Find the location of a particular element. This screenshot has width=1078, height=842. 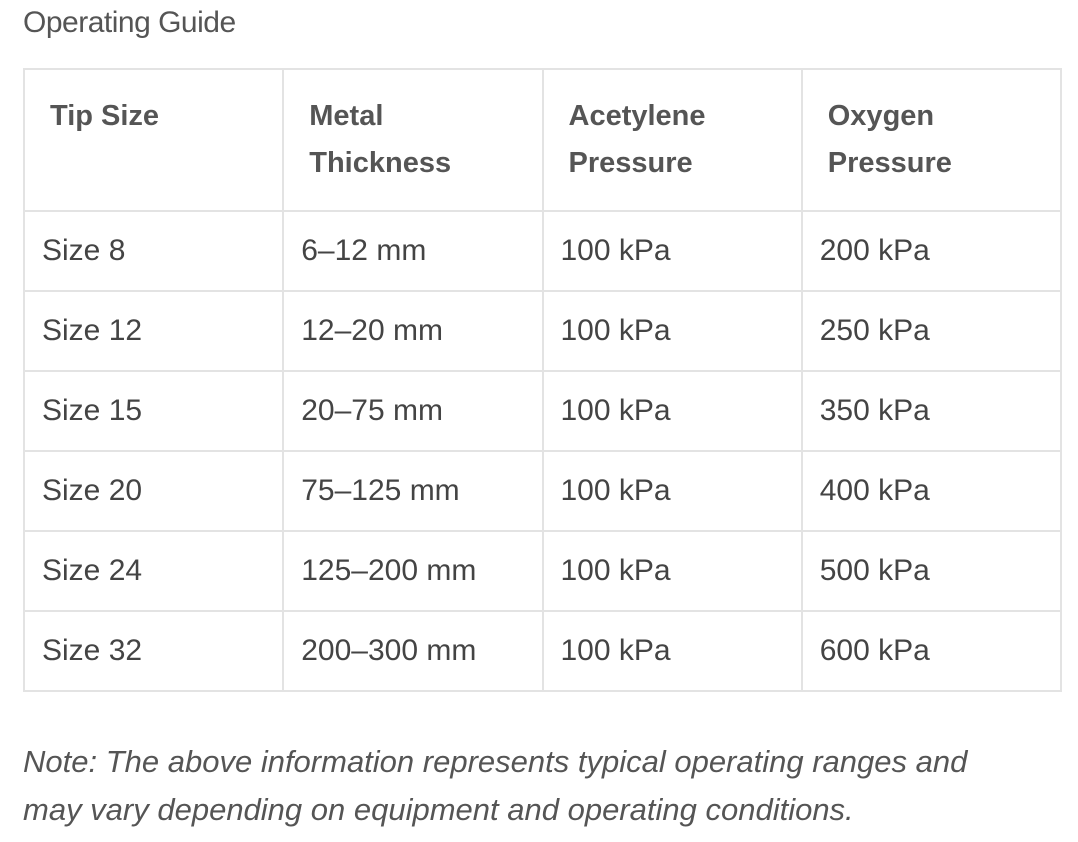

table-row: Size 12 12–20 mm 100 kPa 250 kPa is located at coordinates (542, 331).